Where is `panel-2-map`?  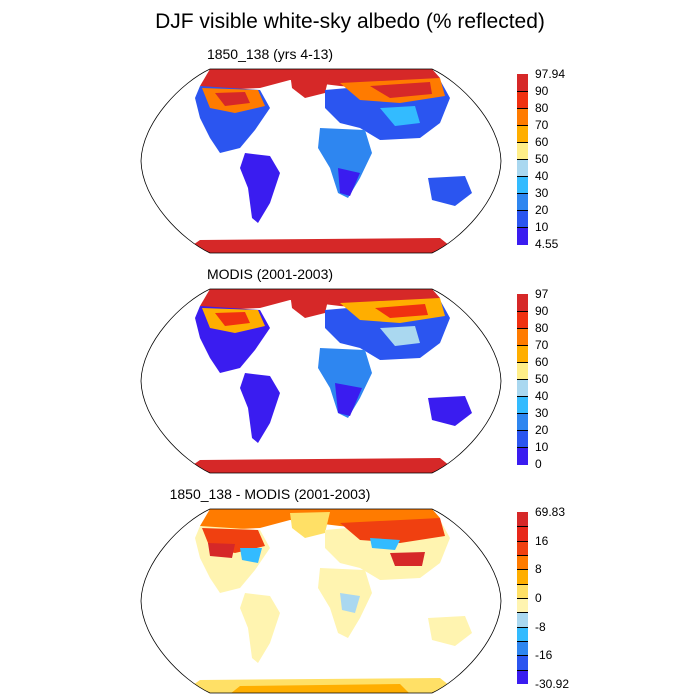 panel-2-map is located at coordinates (321, 381).